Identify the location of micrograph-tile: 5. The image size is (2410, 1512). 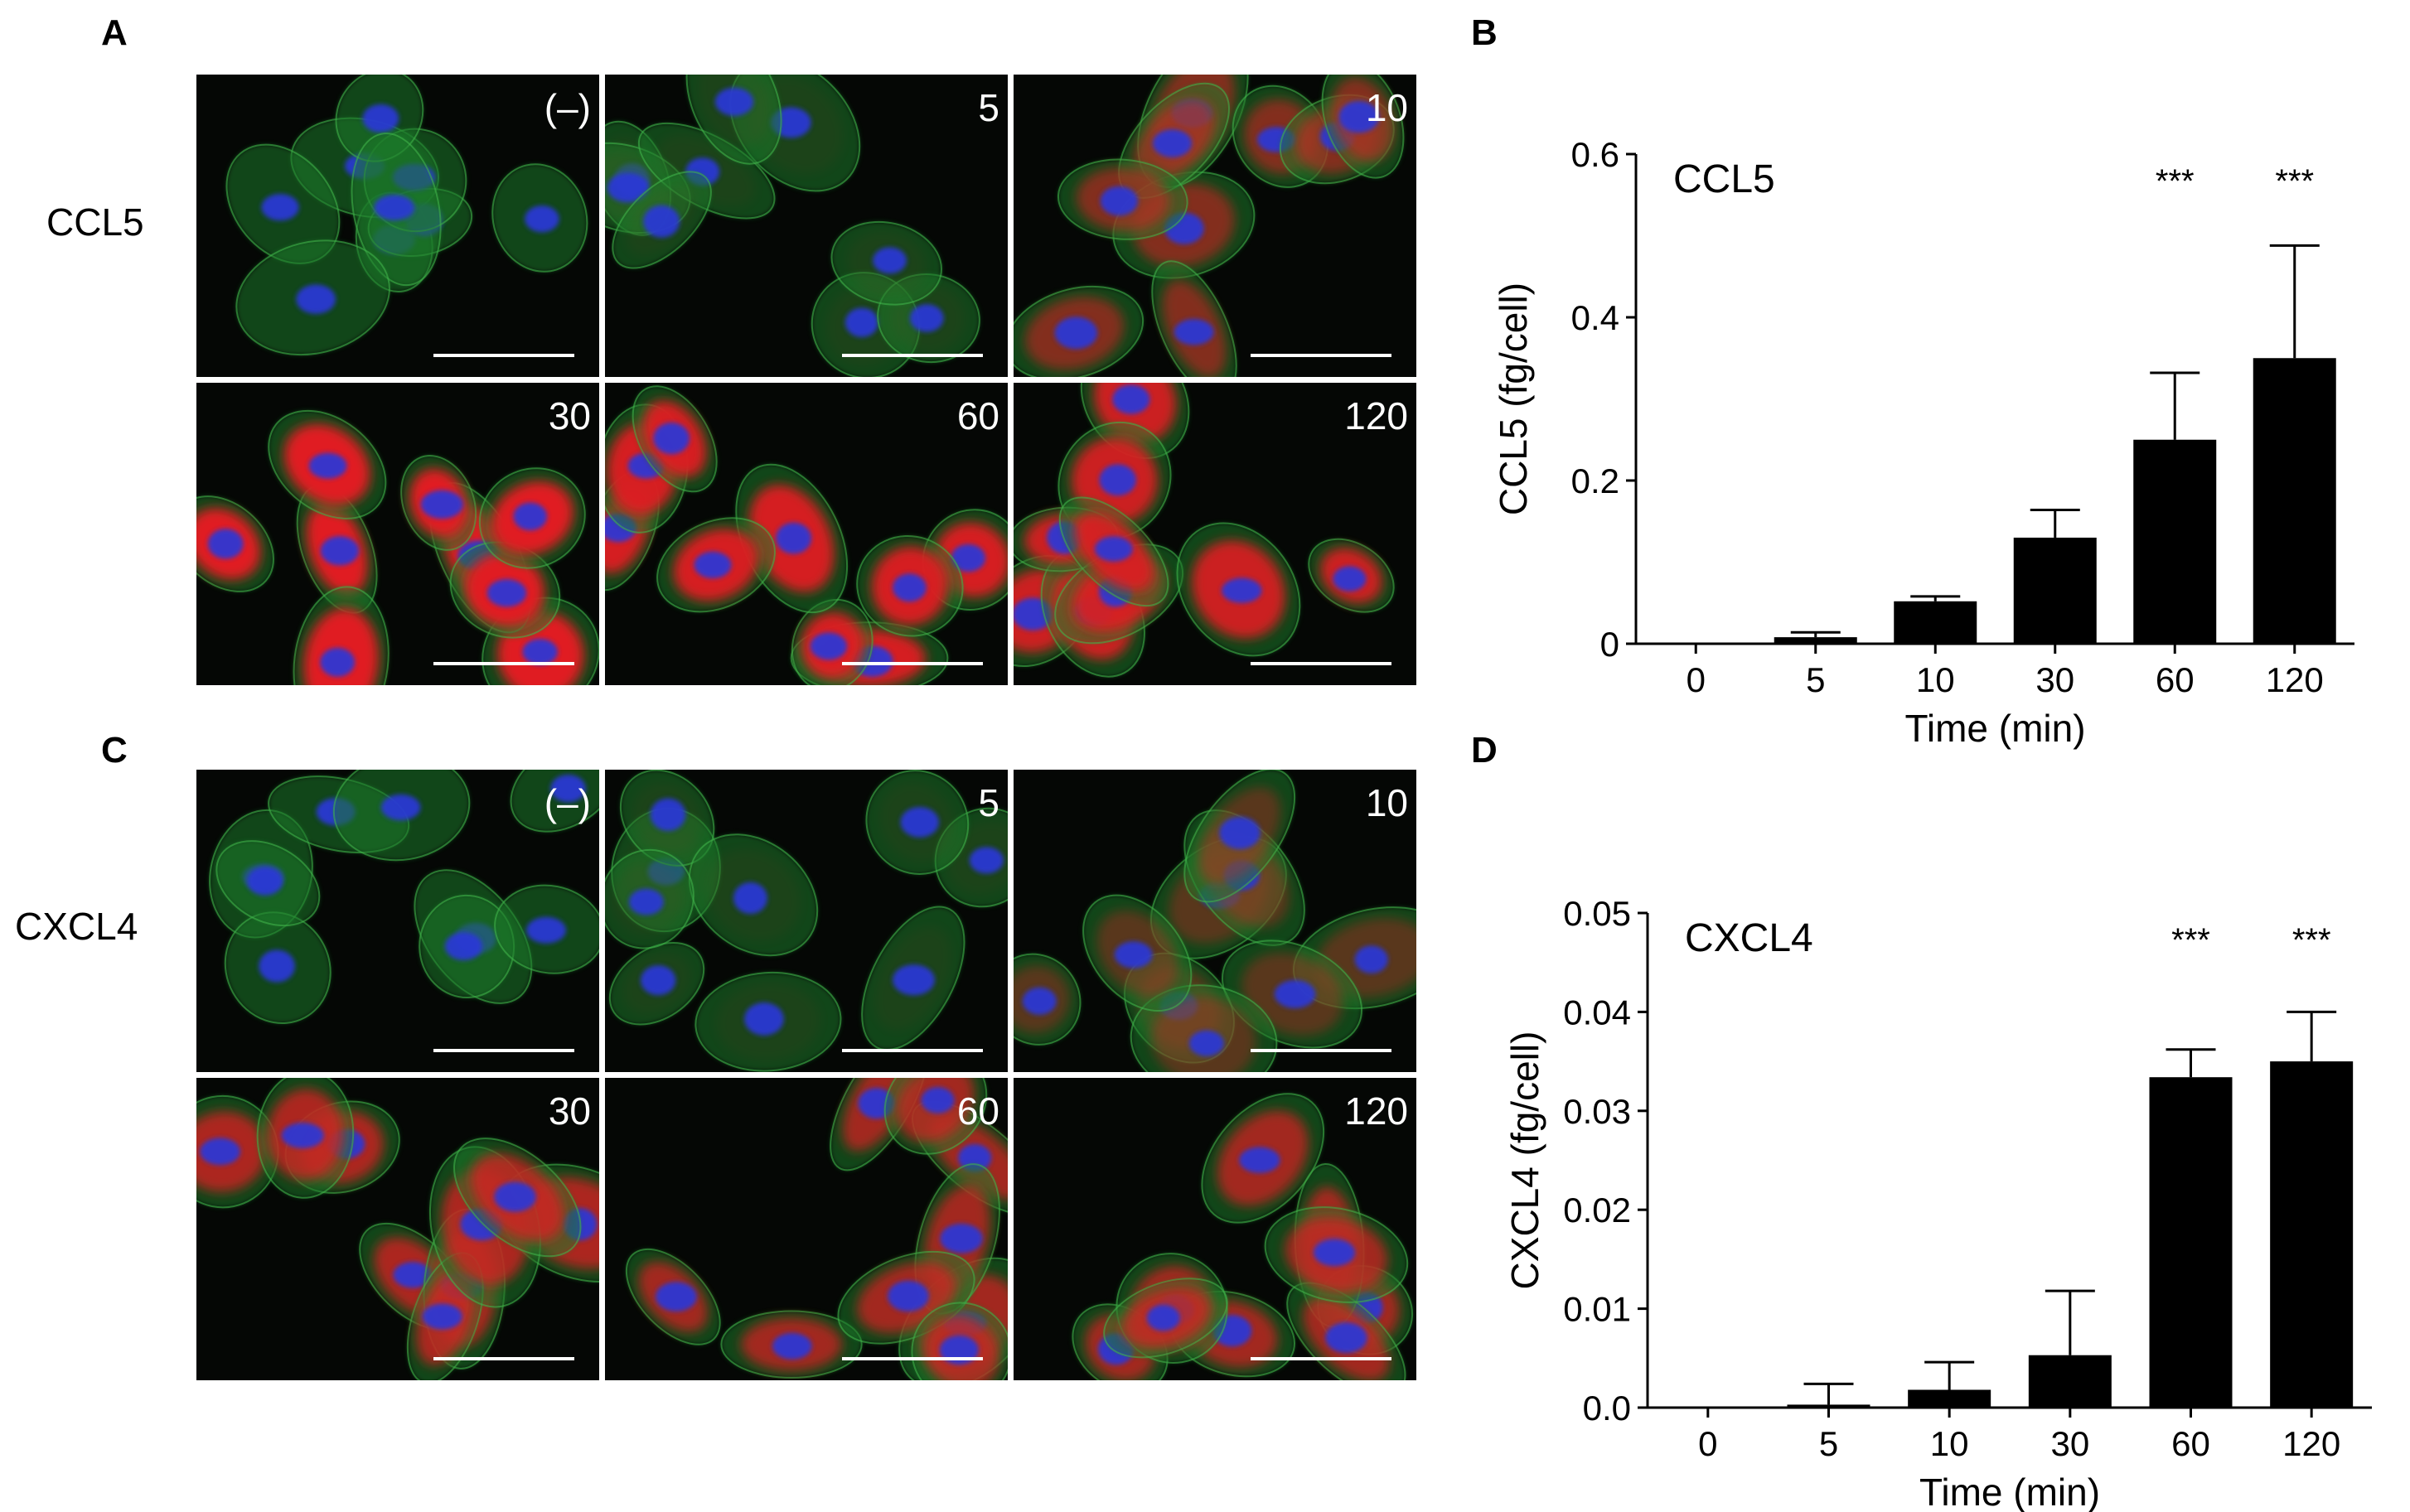
(806, 226).